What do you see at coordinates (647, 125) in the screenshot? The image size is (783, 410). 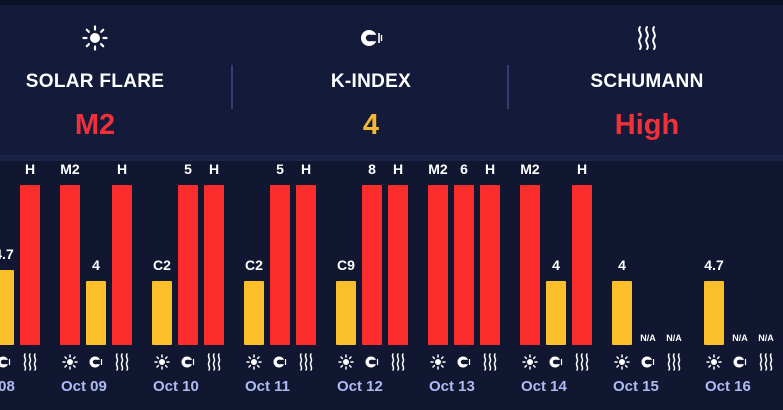 I see `schumann-value: High` at bounding box center [647, 125].